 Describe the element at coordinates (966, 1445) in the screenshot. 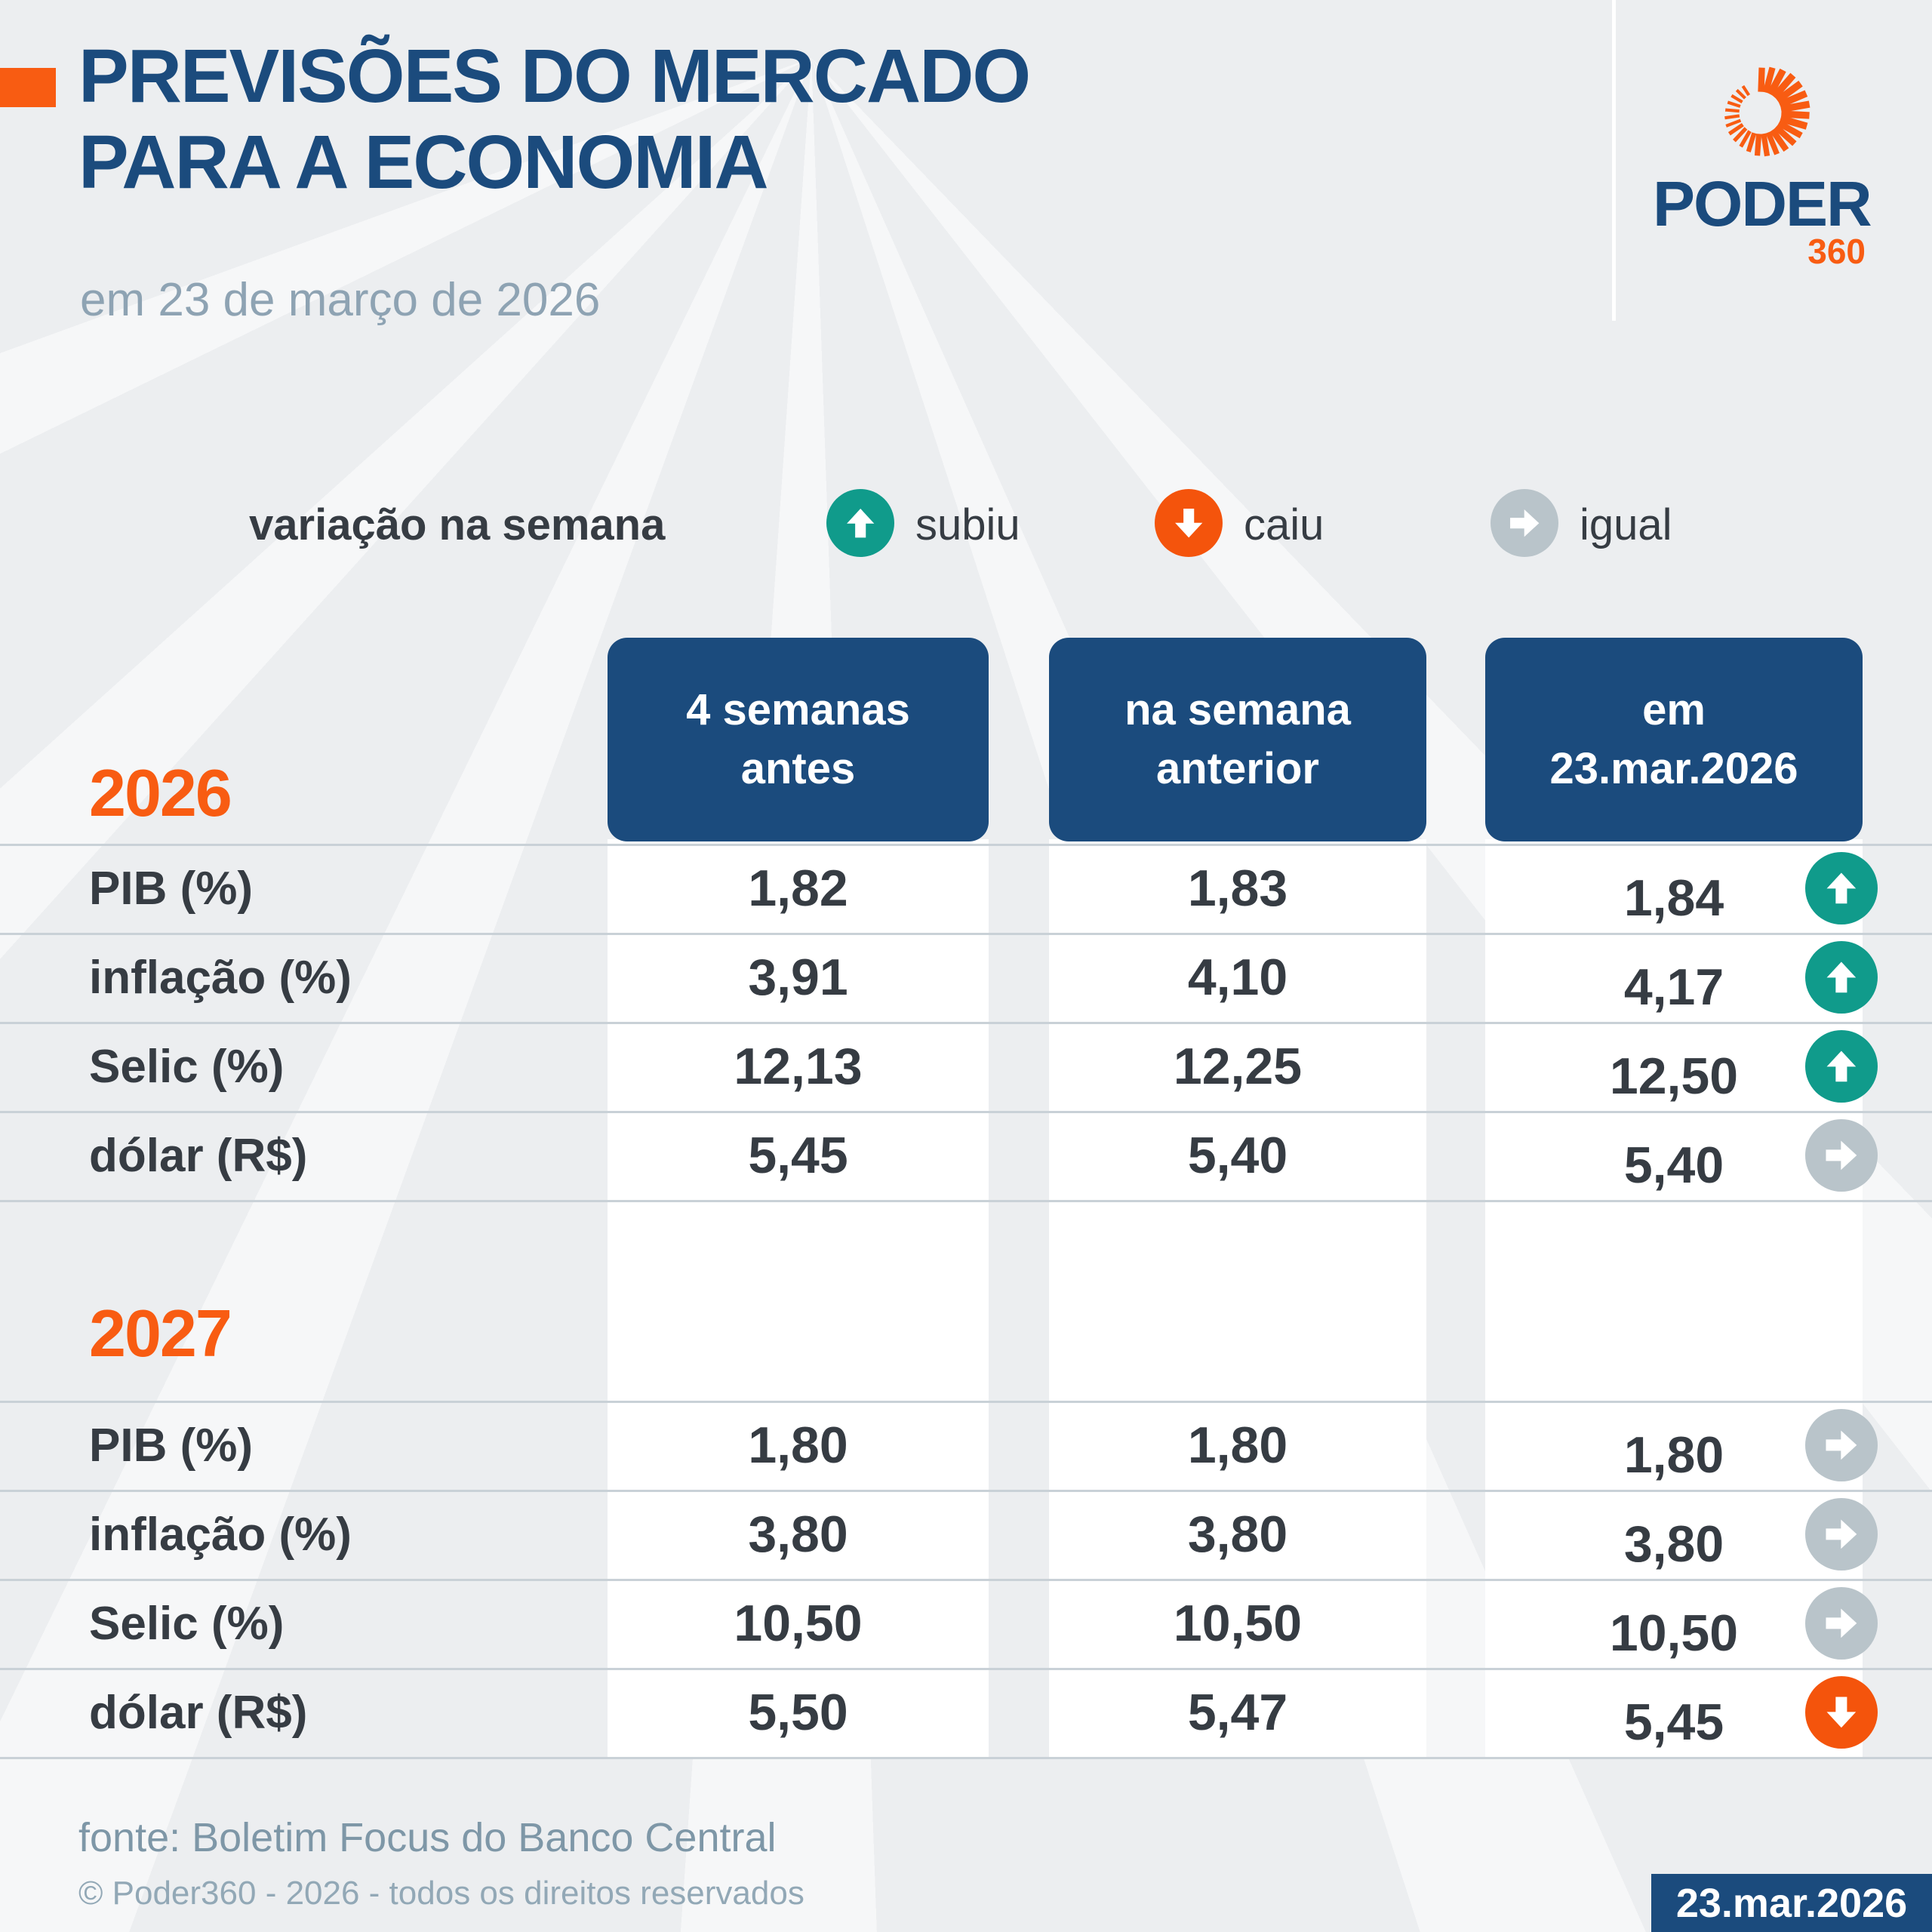

I see `table-row-2027-pib: PIB (%) 1,80 1,80 1,80` at that location.